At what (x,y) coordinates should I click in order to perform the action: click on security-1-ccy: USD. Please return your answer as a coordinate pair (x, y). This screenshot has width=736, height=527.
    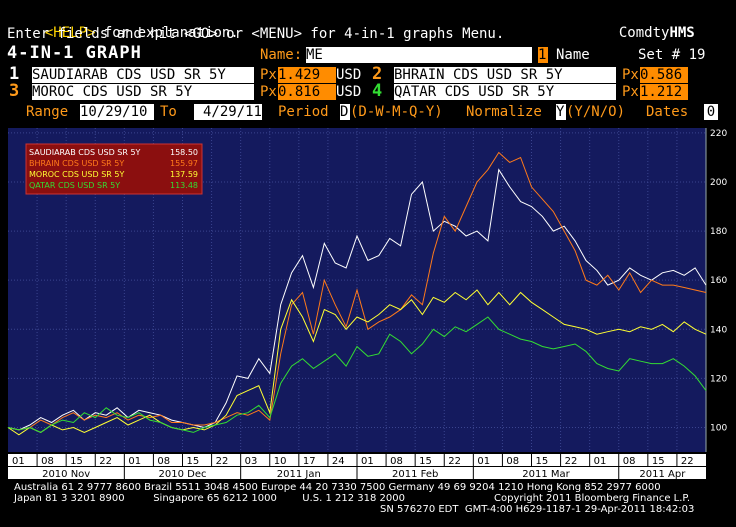
    Looking at the image, I should click on (349, 75).